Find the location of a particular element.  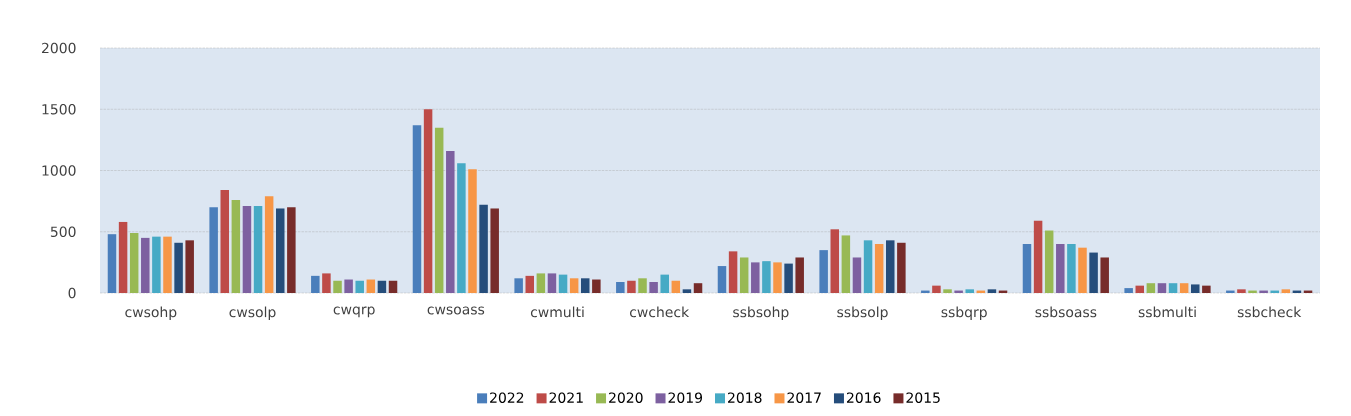

x-tick-label: ssbsohp is located at coordinates (761, 313).